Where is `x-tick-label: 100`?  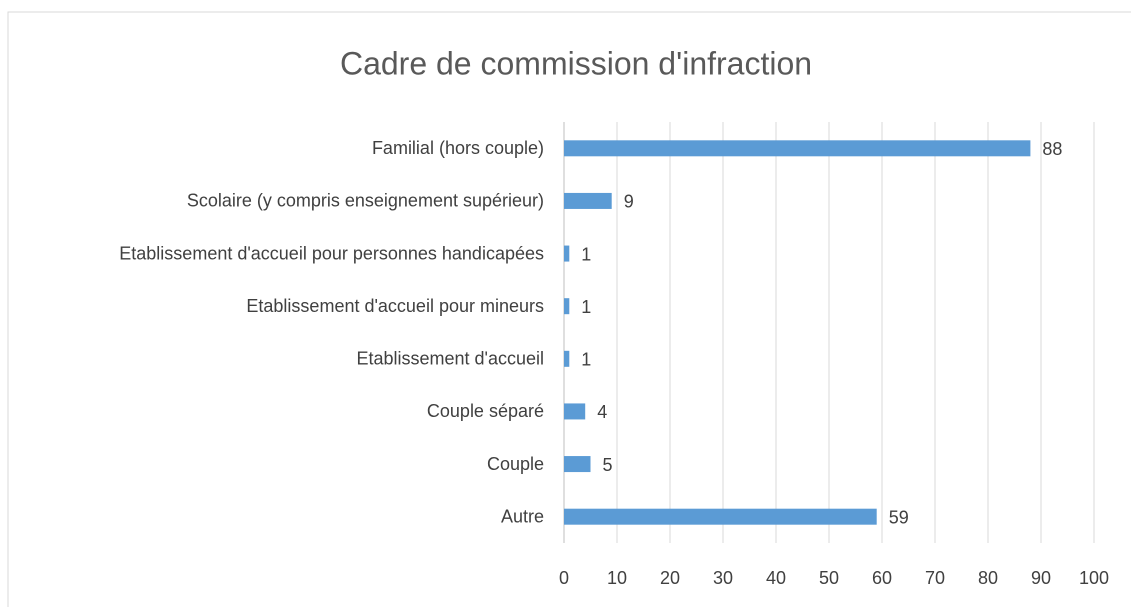
x-tick-label: 100 is located at coordinates (1094, 578).